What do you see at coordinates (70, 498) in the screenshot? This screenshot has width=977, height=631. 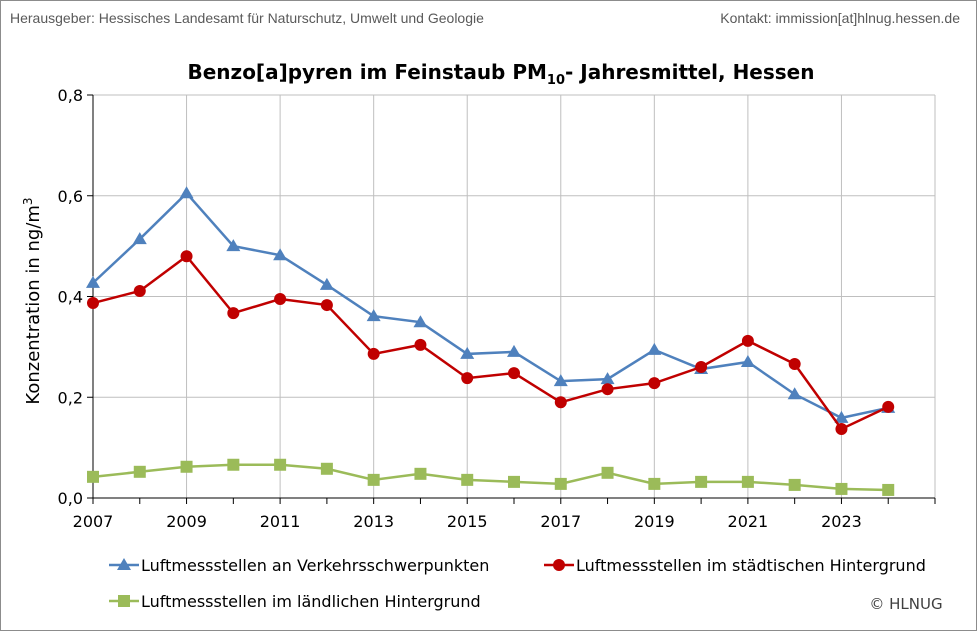 I see `y-tick-label: 0,0` at bounding box center [70, 498].